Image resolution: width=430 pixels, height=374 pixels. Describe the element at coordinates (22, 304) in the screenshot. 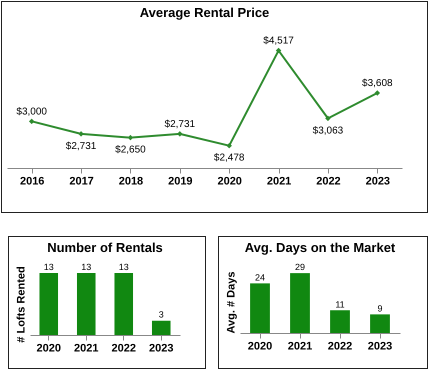

I see `y-axis-title: # Lofts Rented` at that location.